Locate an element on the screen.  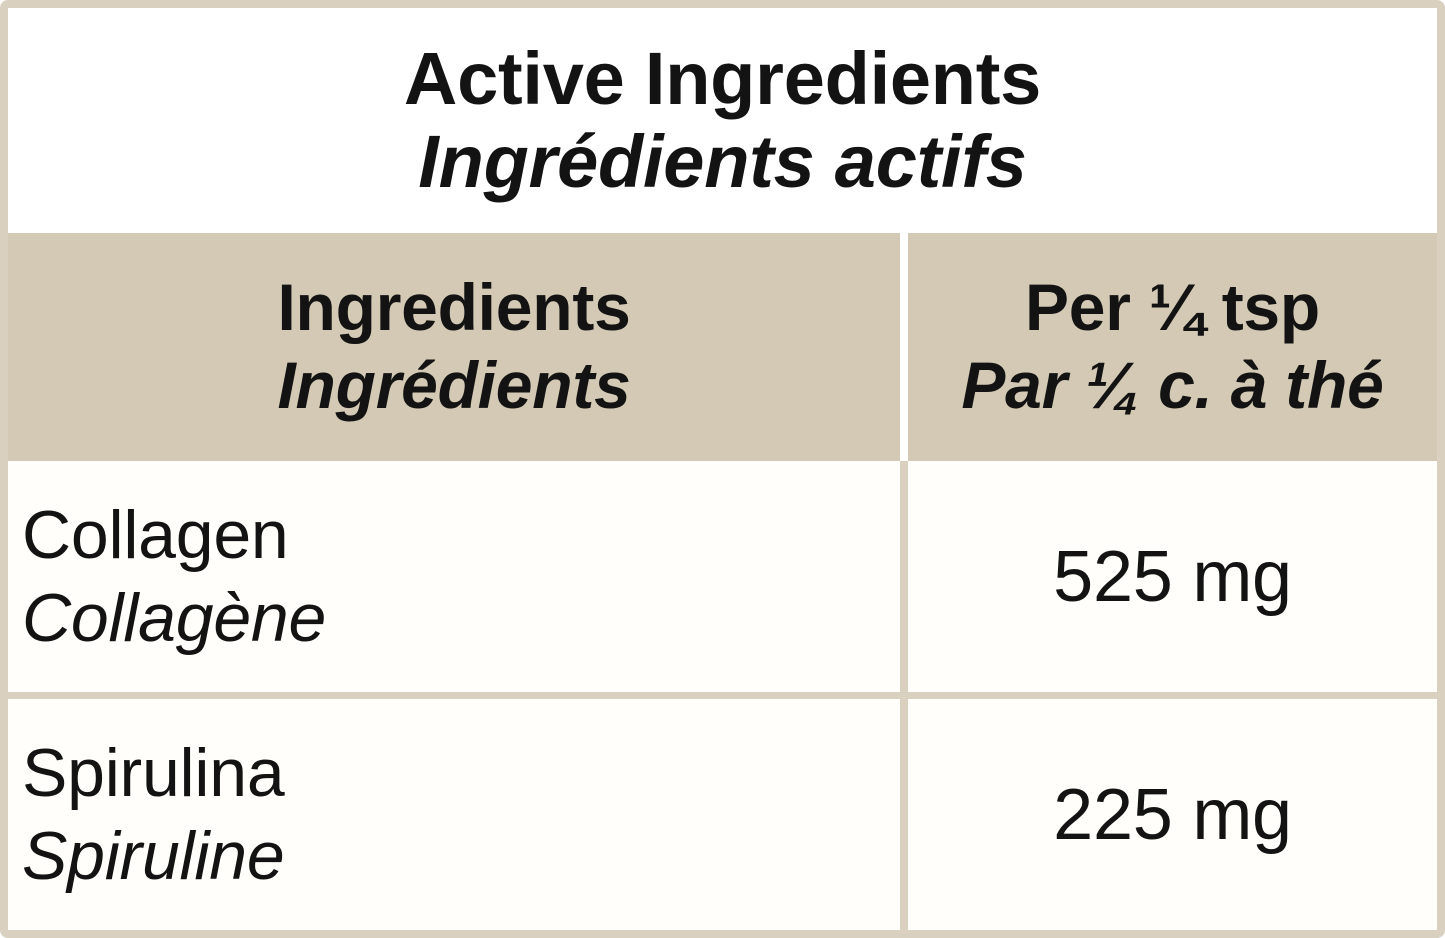
ingredient-amount: 225 mg is located at coordinates (1172, 814).